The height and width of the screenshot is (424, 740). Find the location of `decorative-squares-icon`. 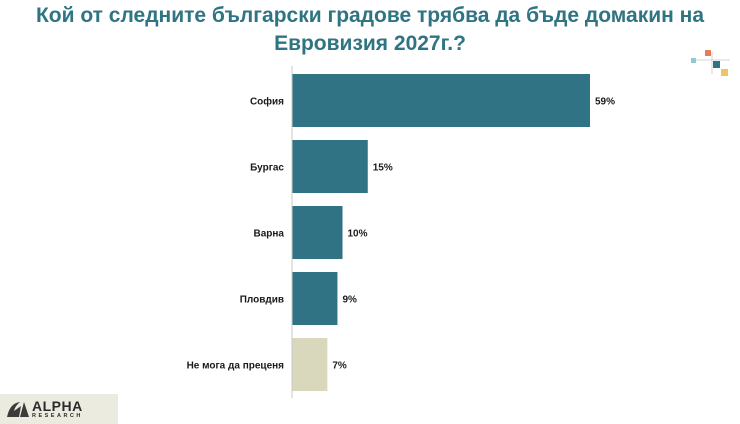

decorative-squares-icon is located at coordinates (710, 63).